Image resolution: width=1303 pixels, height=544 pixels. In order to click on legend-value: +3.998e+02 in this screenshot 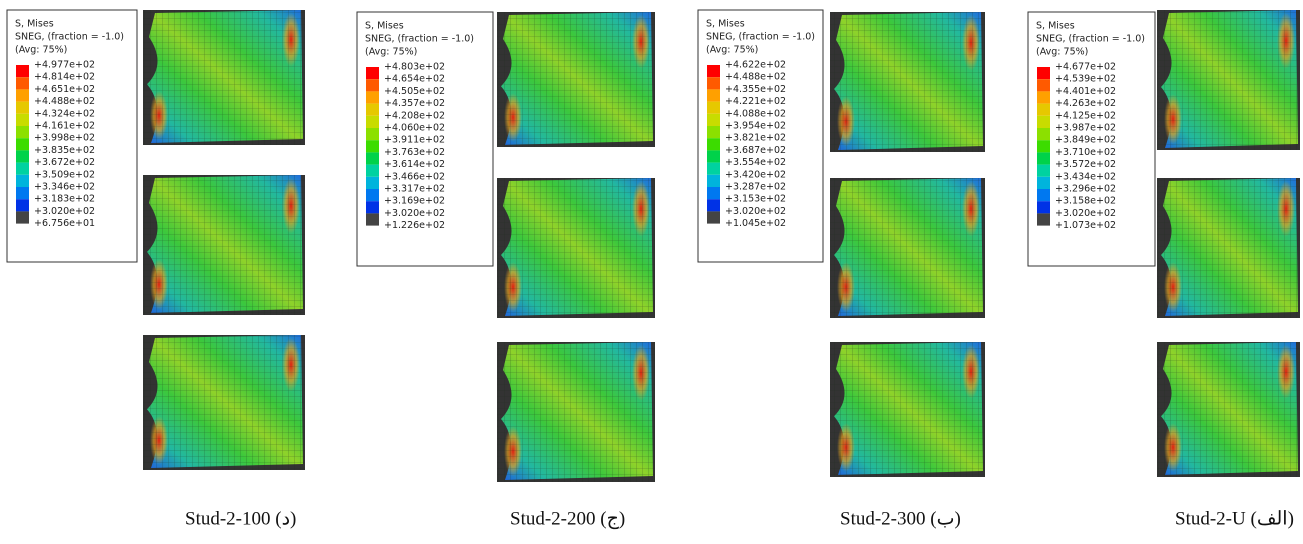, I will do `click(64, 138)`.